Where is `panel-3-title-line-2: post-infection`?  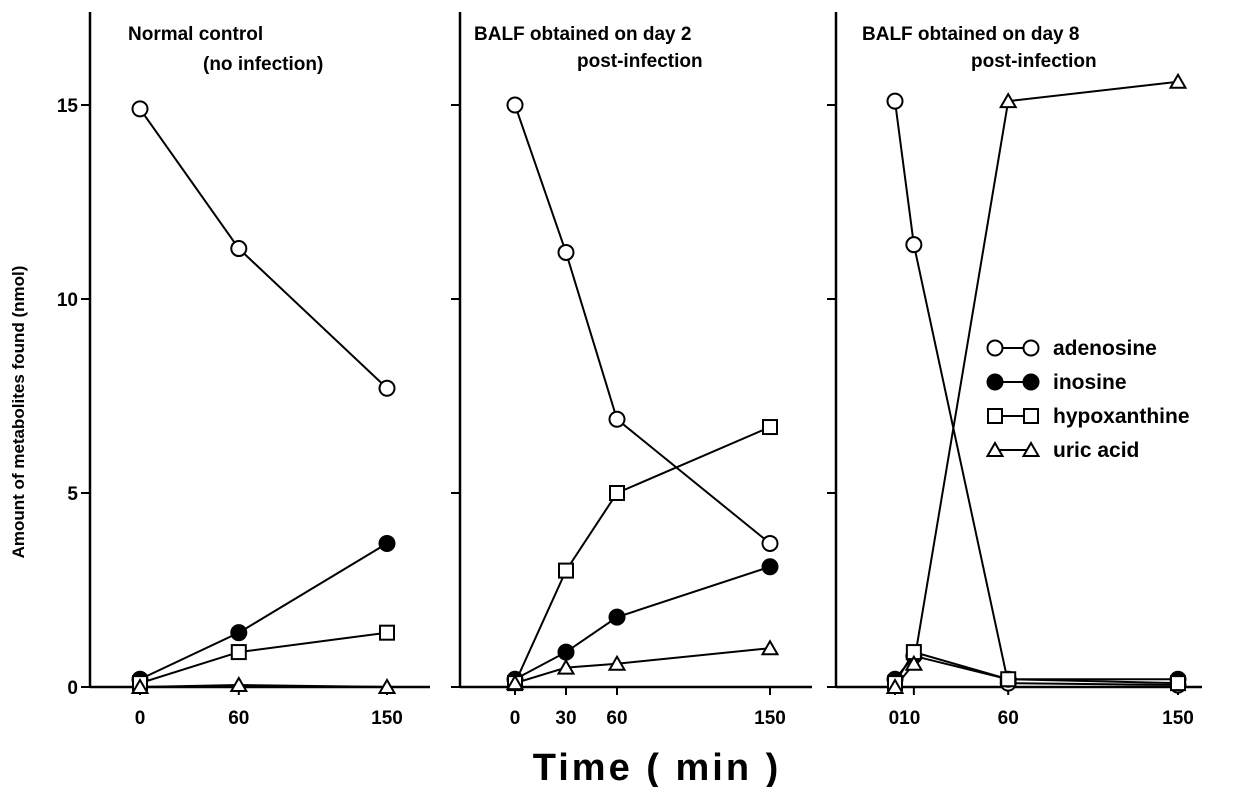
panel-3-title-line-2: post-infection is located at coordinates (1034, 61).